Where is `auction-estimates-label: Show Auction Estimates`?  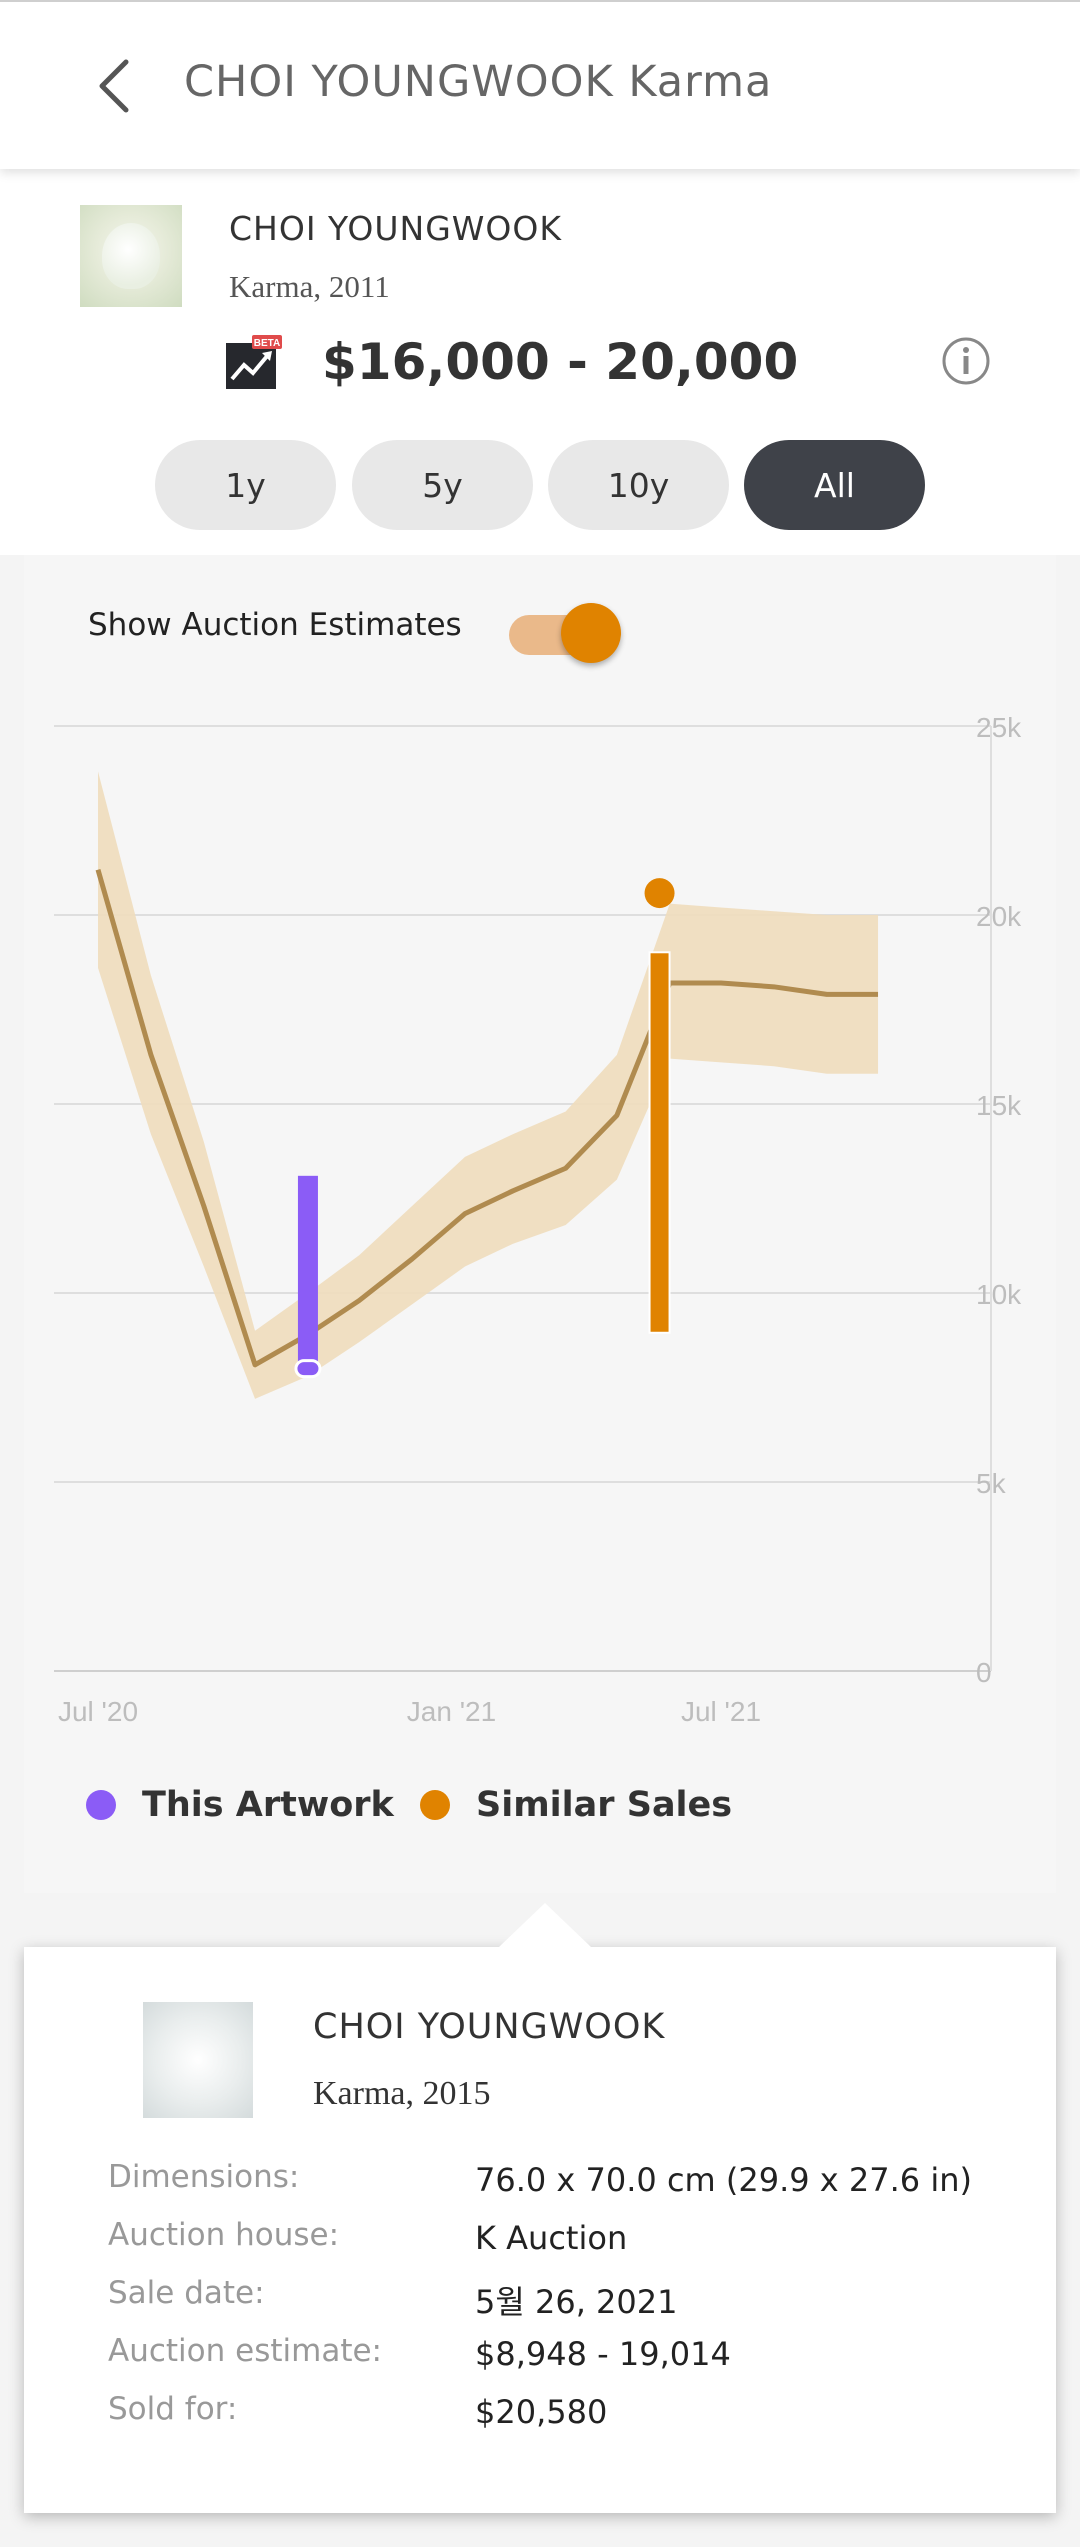
auction-estimates-label: Show Auction Estimates is located at coordinates (275, 625).